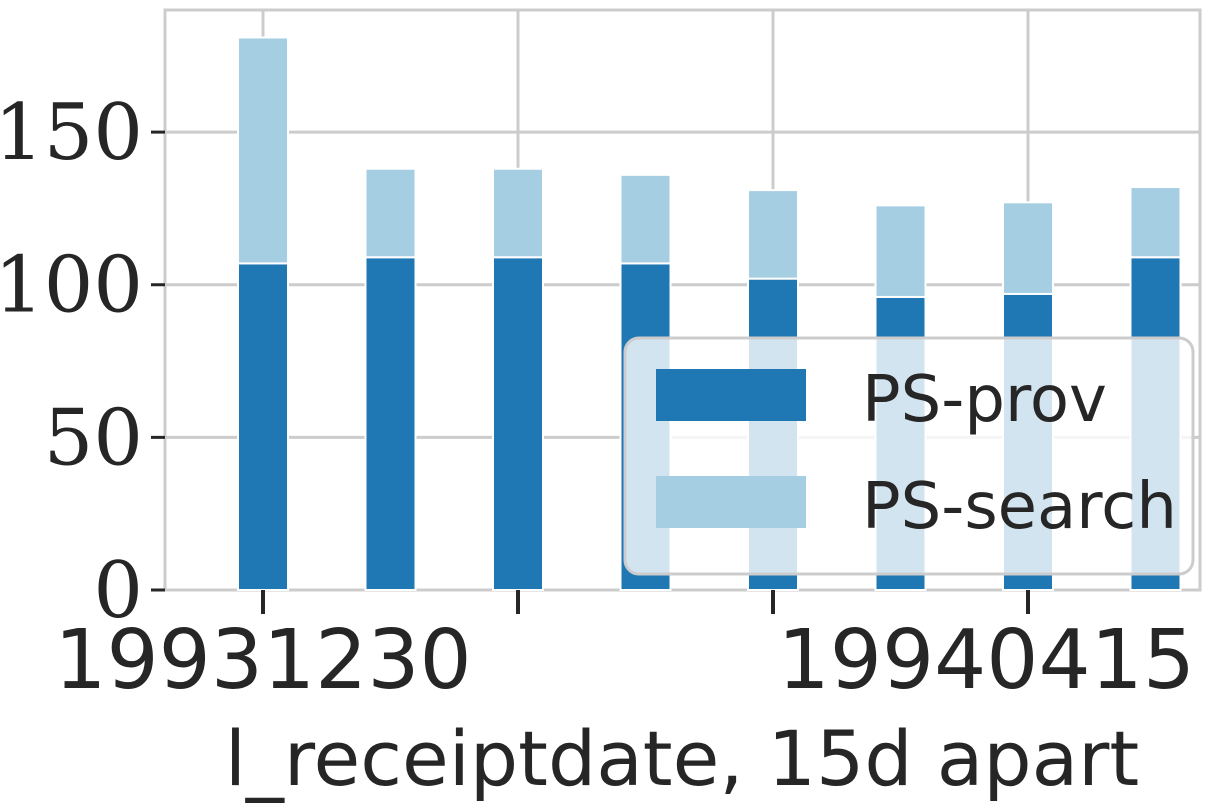  I want to click on y-tick-label: 50, so click(93, 438).